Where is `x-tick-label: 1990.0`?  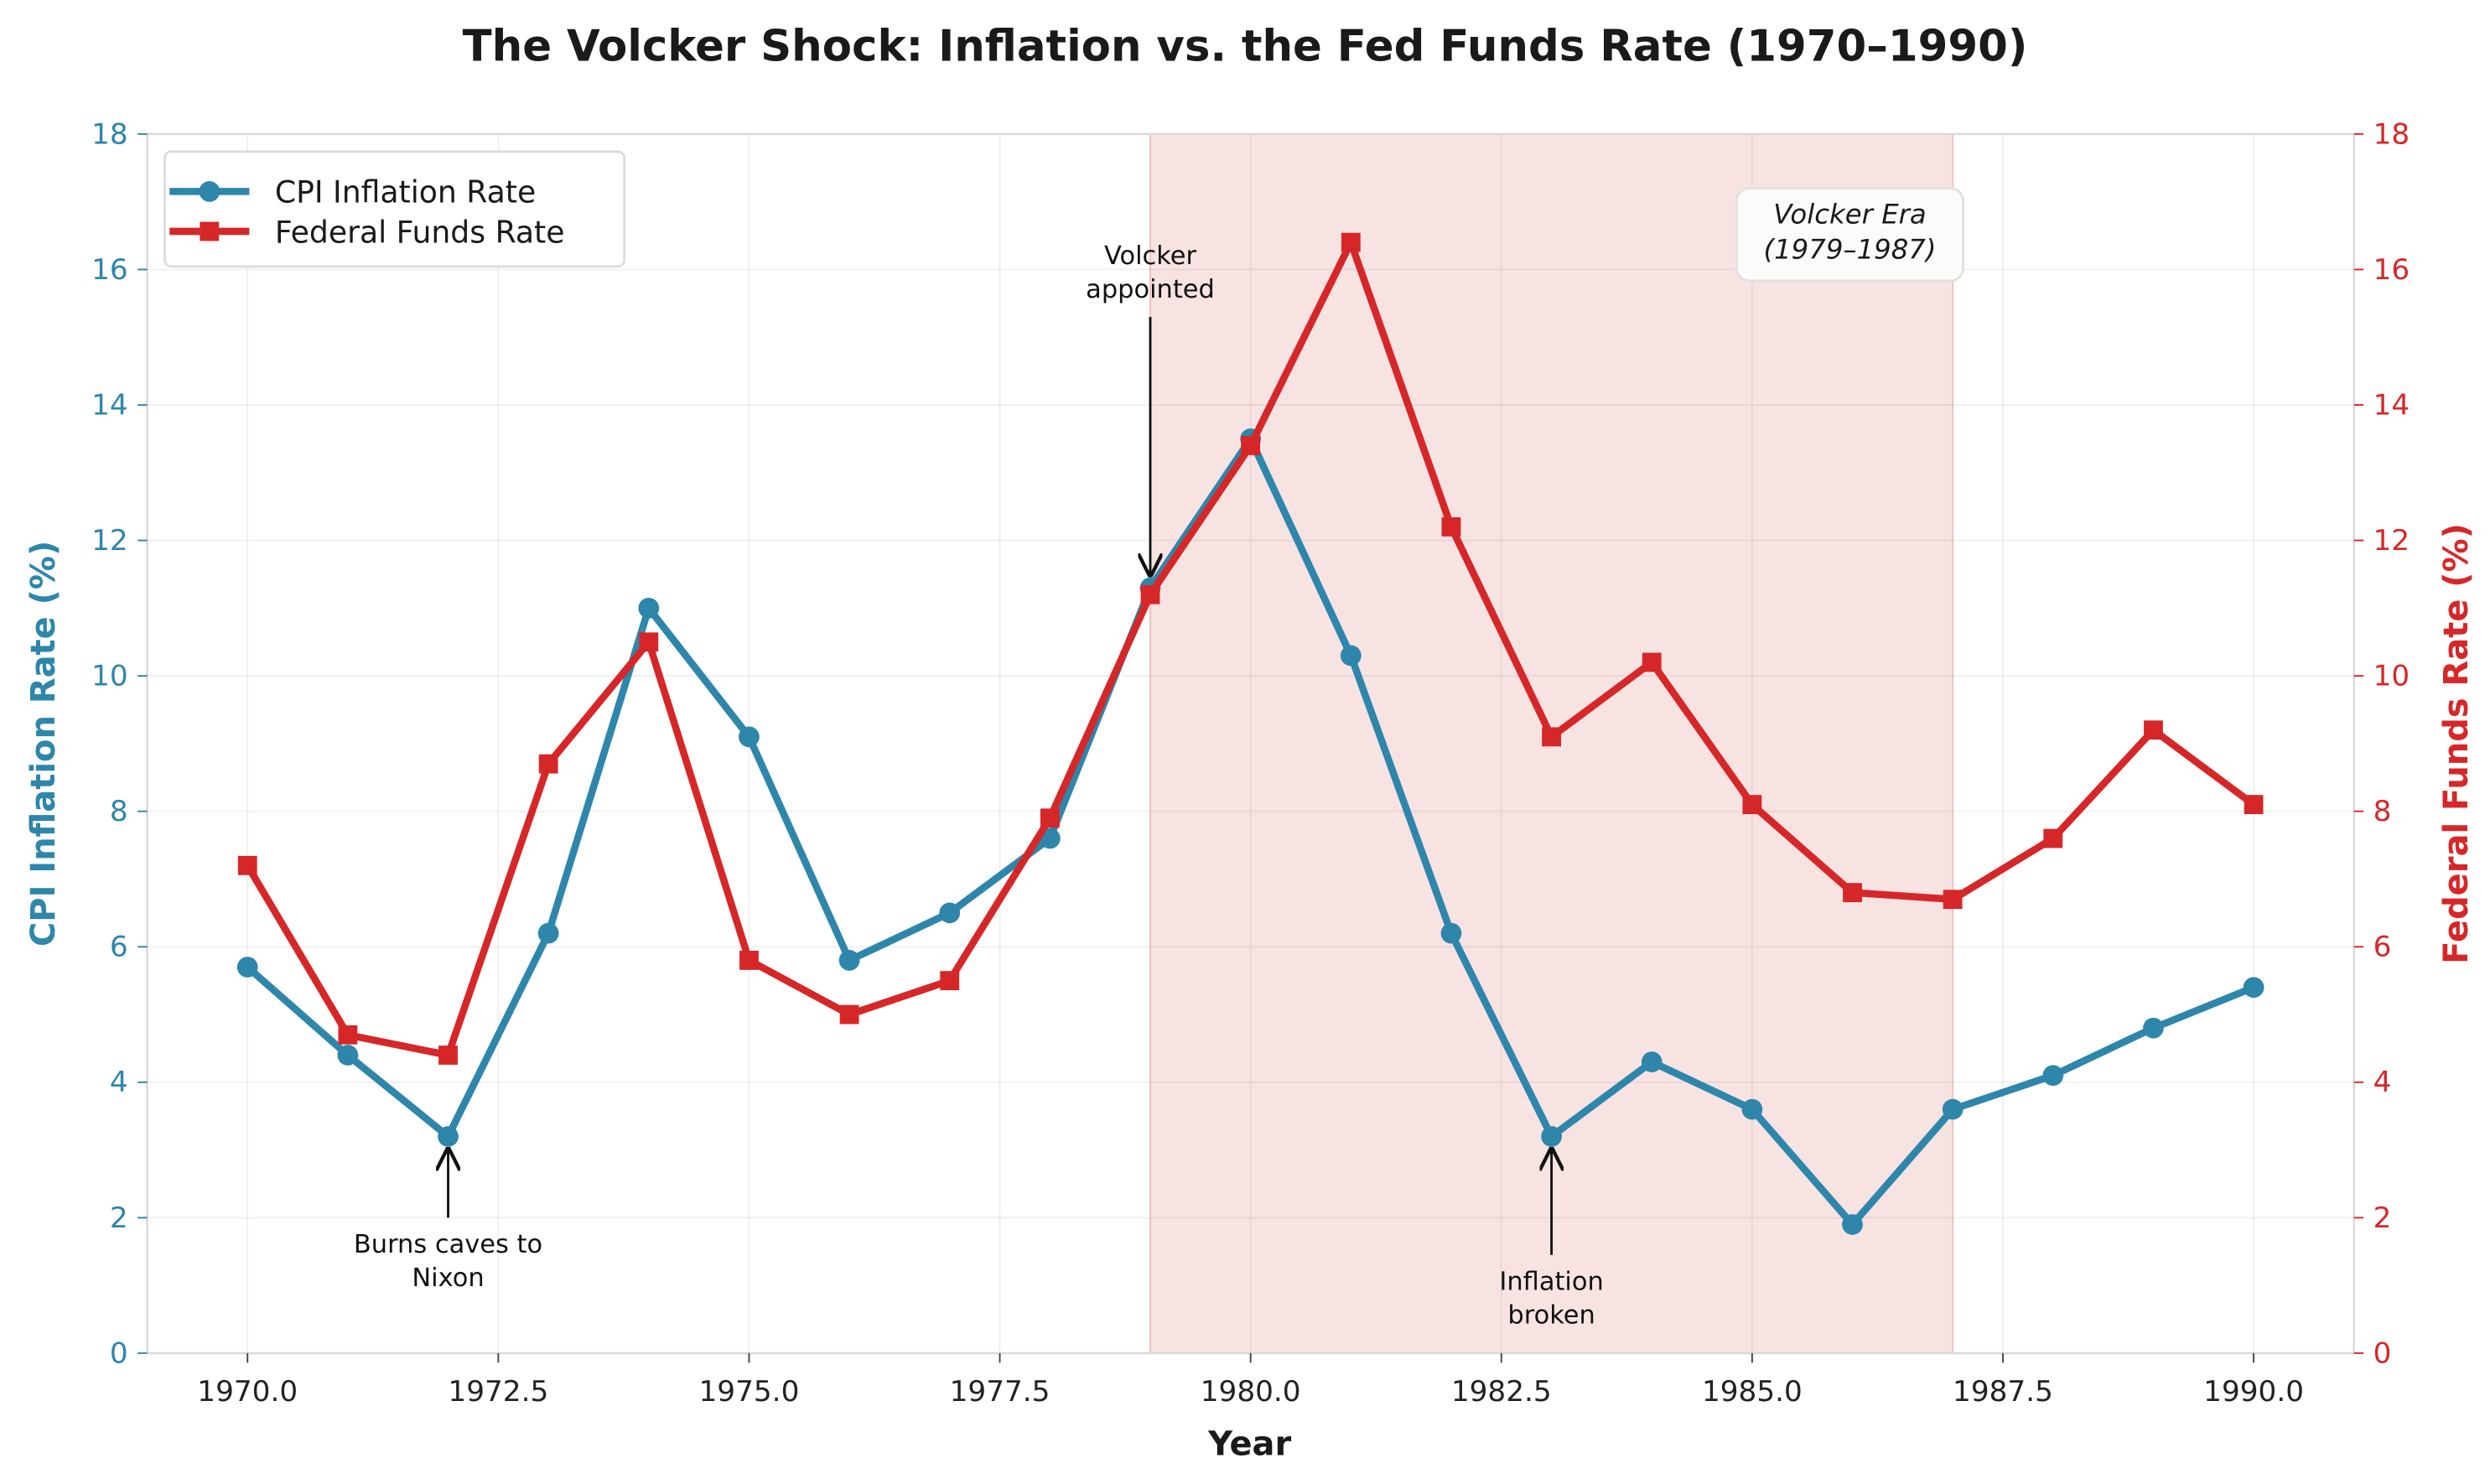
x-tick-label: 1990.0 is located at coordinates (2253, 1392).